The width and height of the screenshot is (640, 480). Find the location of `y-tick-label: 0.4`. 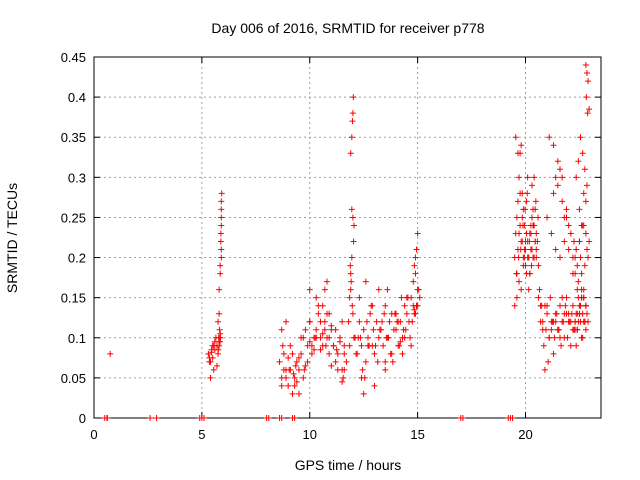

y-tick-label: 0.4 is located at coordinates (77, 97).